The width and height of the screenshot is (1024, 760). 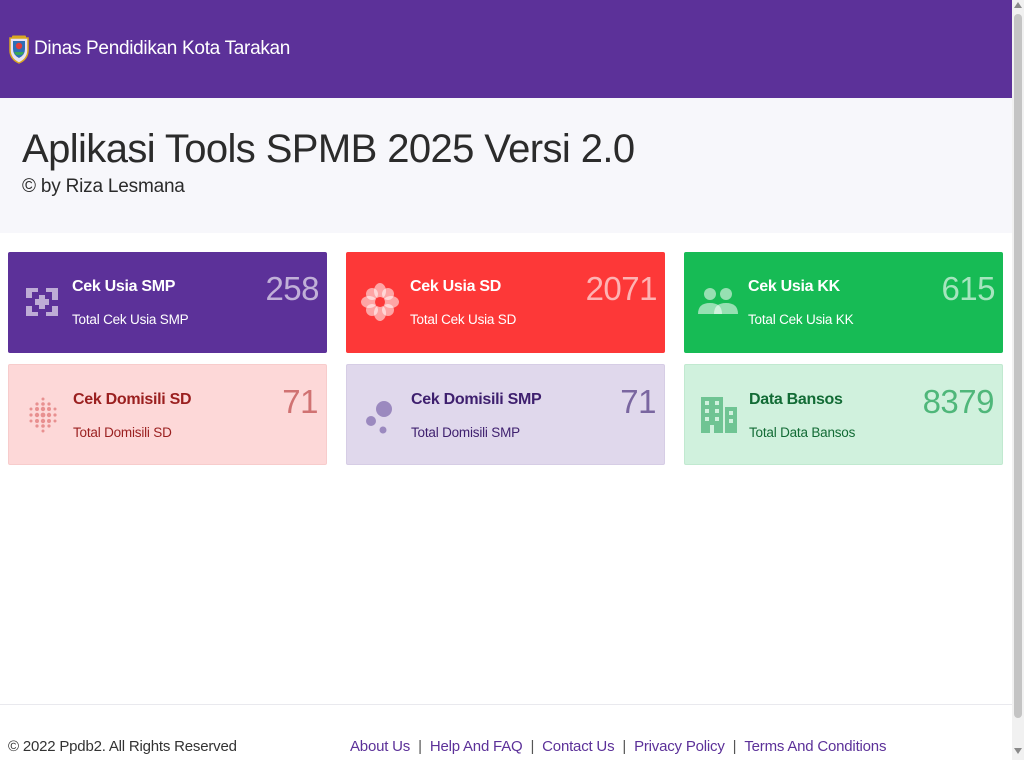 What do you see at coordinates (843, 302) in the screenshot?
I see `card-cek-usia-kk: Cek Usia KK Total Cek Usia KK 615` at bounding box center [843, 302].